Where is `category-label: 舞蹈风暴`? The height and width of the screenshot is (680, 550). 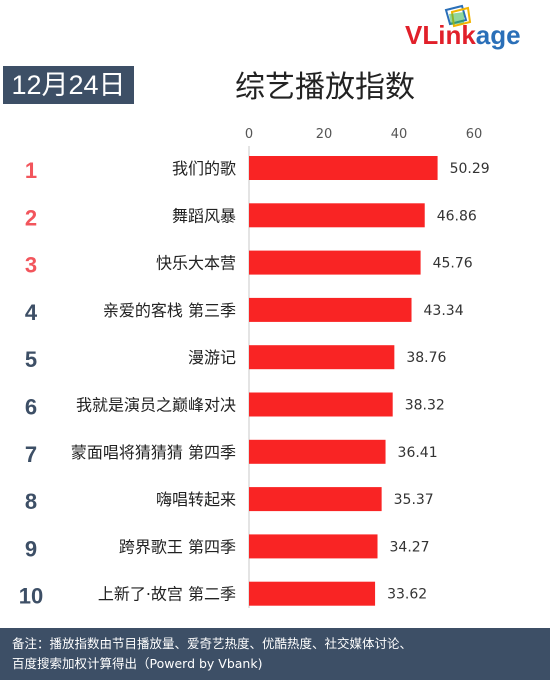
category-label: 舞蹈风暴 is located at coordinates (204, 215).